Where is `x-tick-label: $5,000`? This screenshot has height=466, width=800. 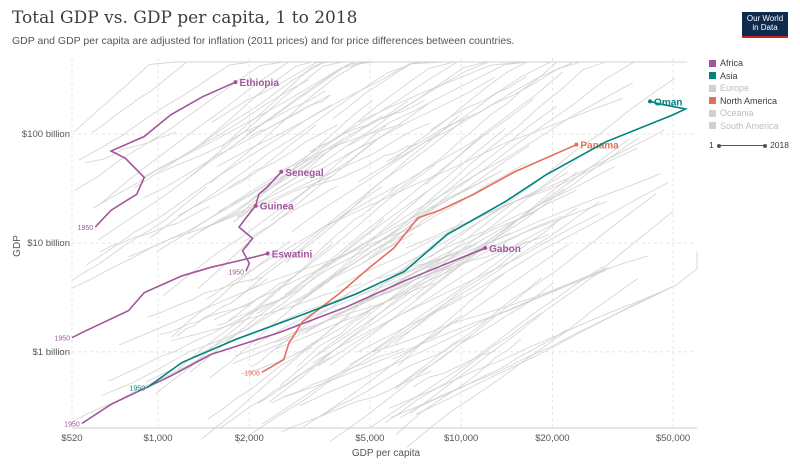 x-tick-label: $5,000 is located at coordinates (369, 438).